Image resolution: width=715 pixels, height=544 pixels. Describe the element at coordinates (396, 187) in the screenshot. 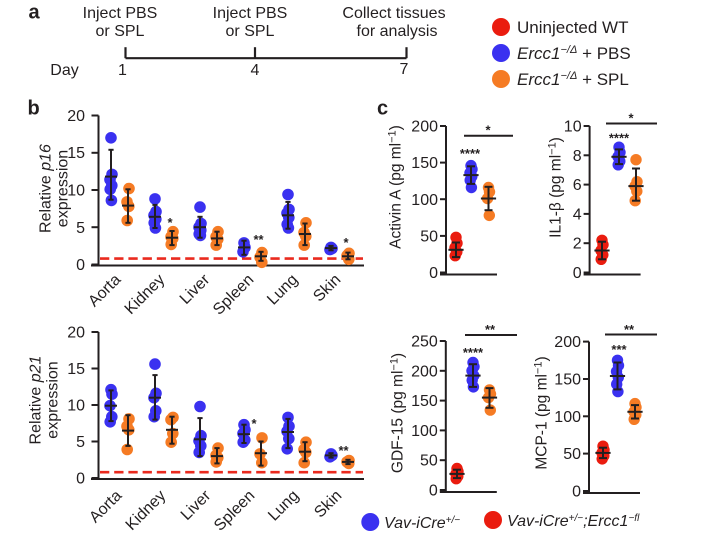

I see `svg-text: Activin A (pg ml−1)` at that location.